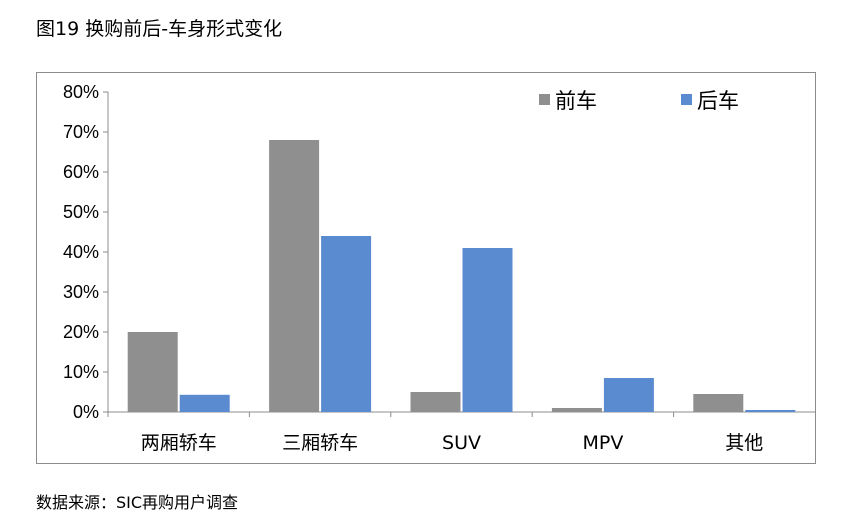 Image resolution: width=854 pixels, height=525 pixels. I want to click on category-labels: 两厢轿车 三厢轿车 SUV MPV 其他, so click(452, 443).